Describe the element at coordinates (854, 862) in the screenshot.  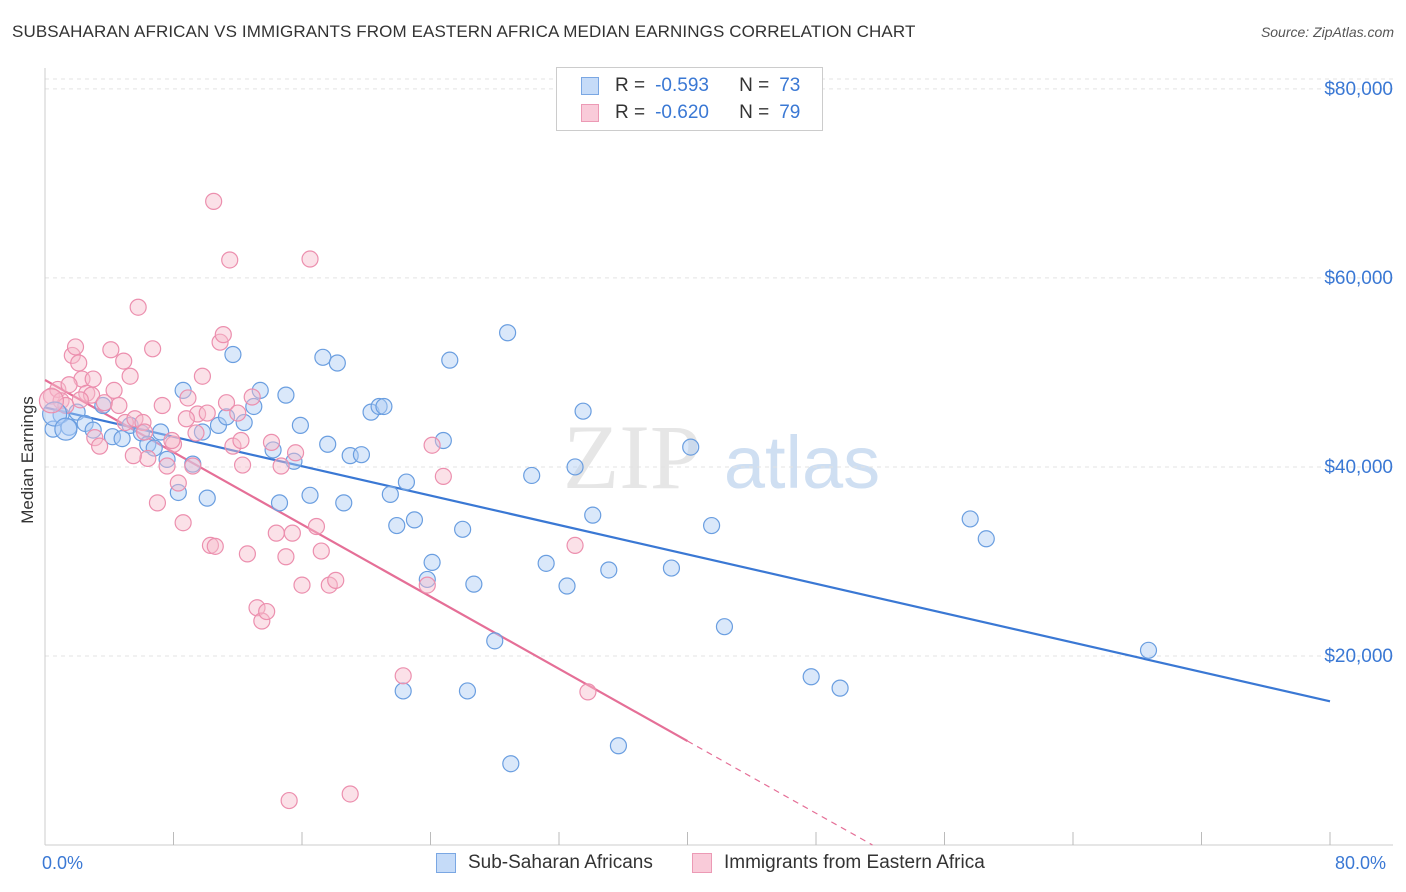
I see `bottom-legend-label: Immigrants from Eastern Africa` at that location.